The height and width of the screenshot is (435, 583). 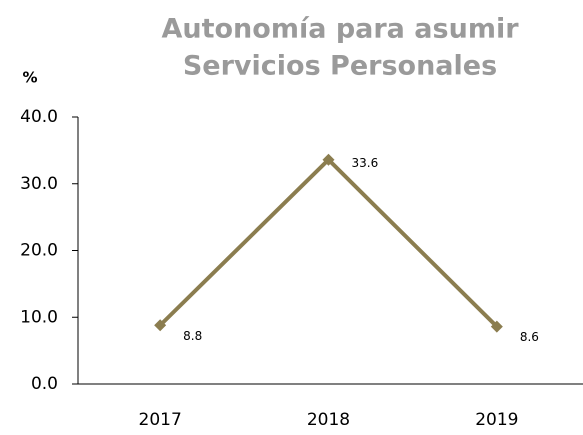 What do you see at coordinates (328, 420) in the screenshot?
I see `x-tick-label: 2018` at bounding box center [328, 420].